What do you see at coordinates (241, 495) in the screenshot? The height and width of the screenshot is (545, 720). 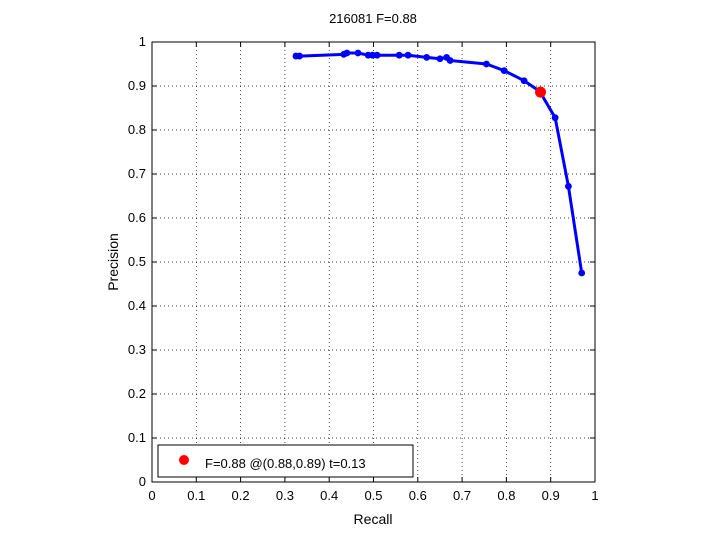 I see `x-tick-label: 0.2` at bounding box center [241, 495].